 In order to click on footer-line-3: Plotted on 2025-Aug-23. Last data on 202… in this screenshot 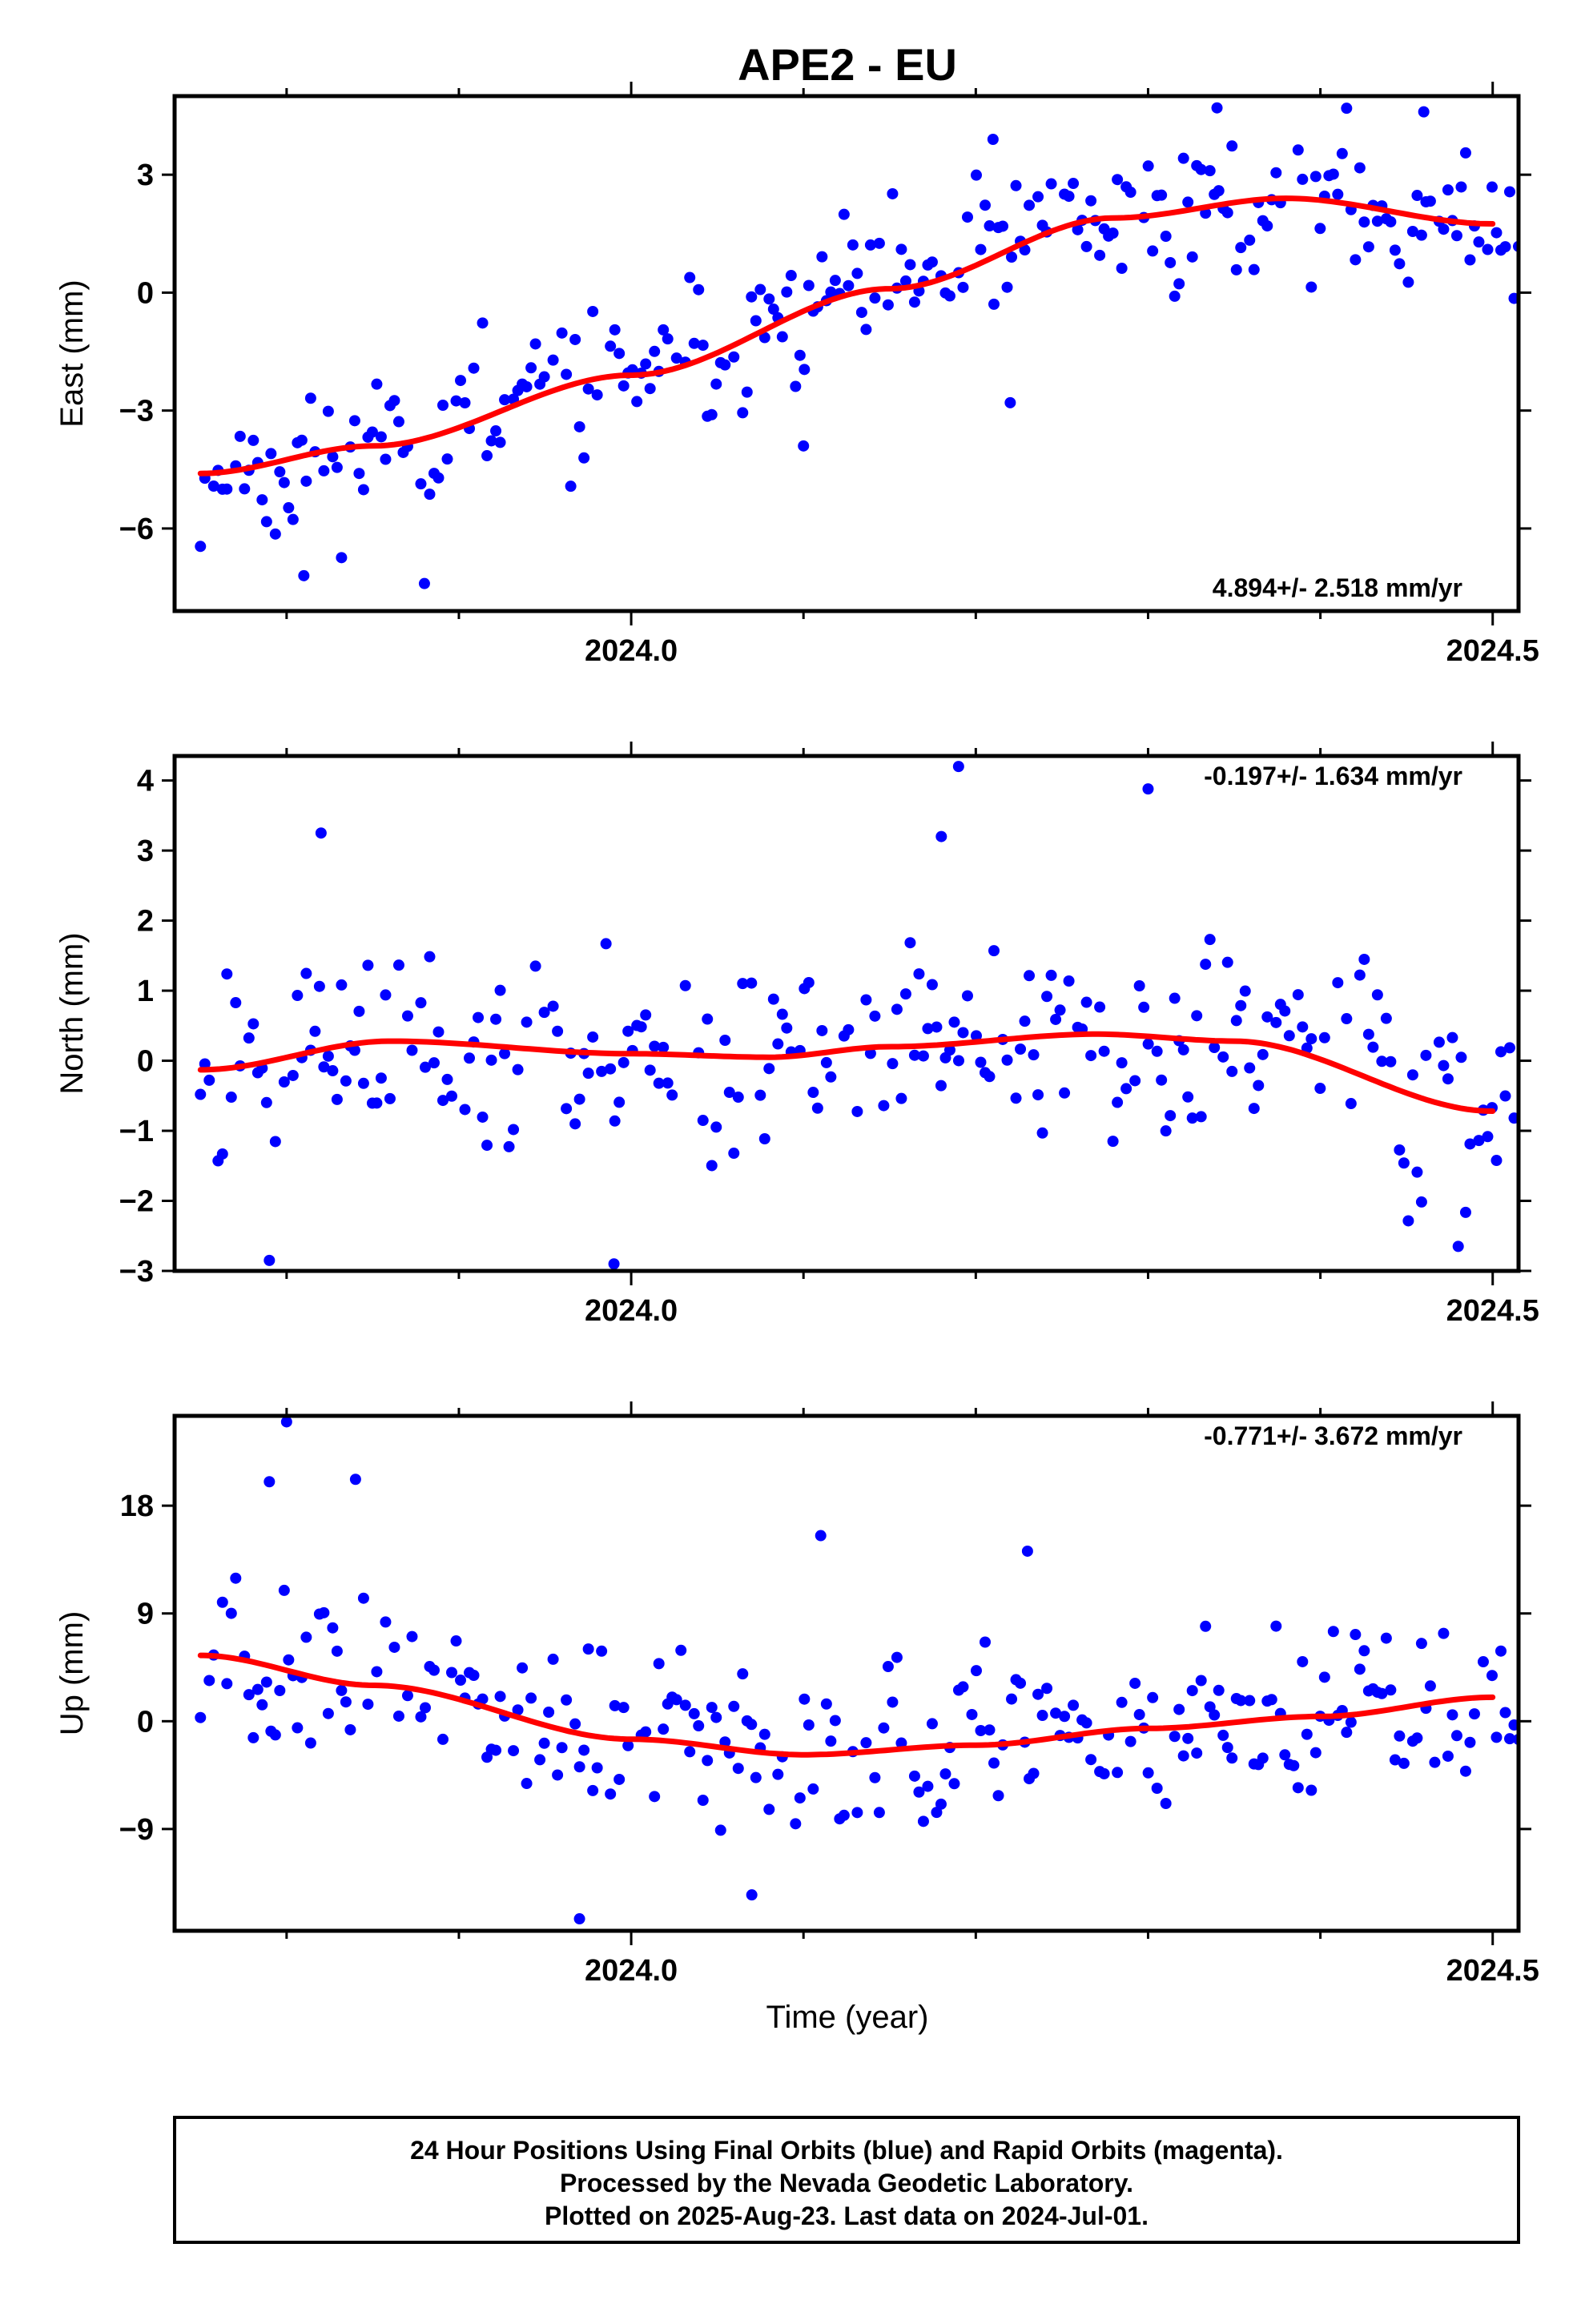, I will do `click(847, 2215)`.